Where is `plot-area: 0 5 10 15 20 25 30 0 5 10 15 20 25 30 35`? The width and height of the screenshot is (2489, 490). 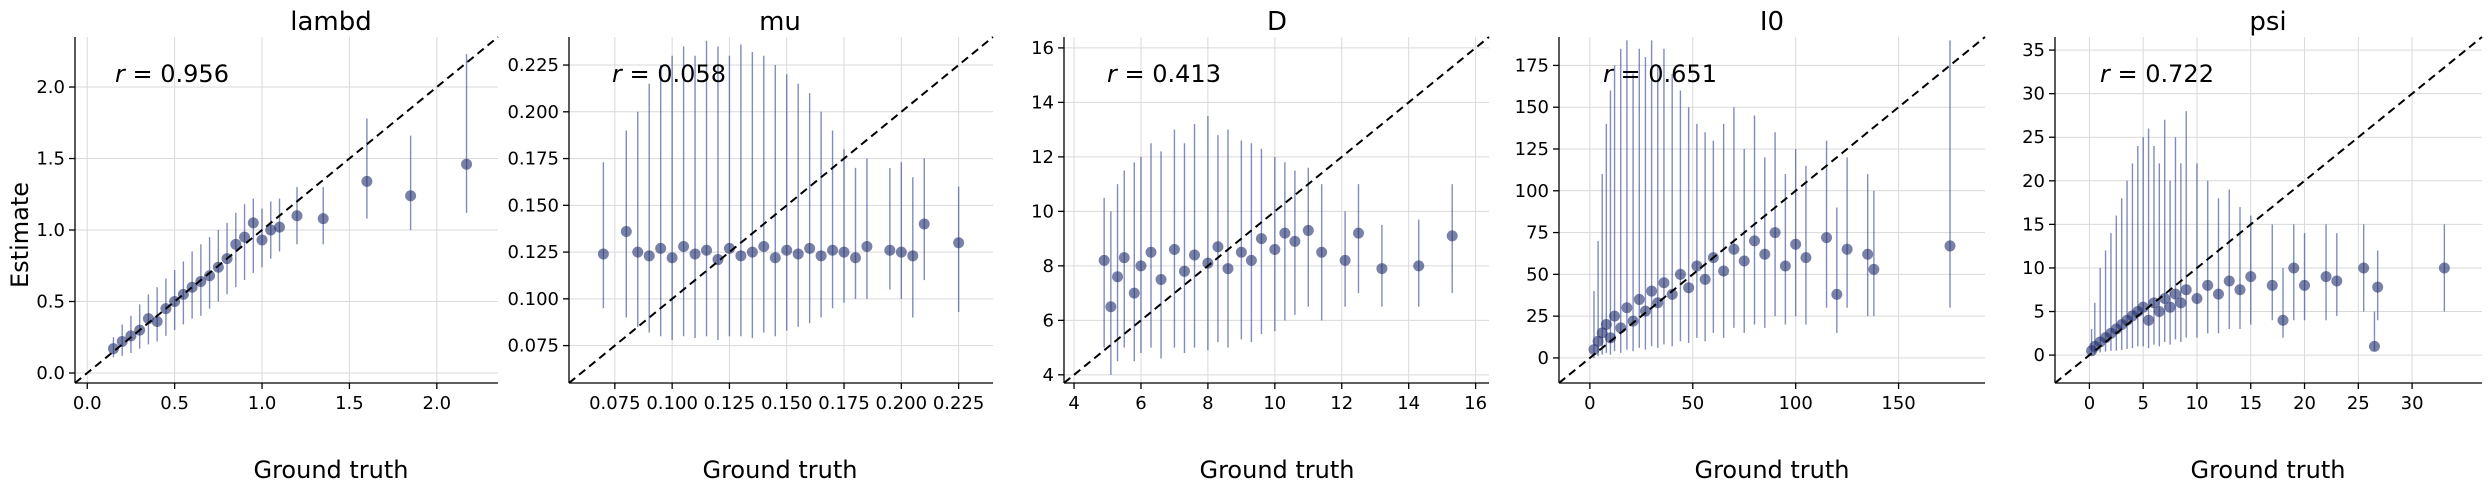
plot-area: 0 5 10 15 20 25 30 0 5 10 15 20 25 30 35 is located at coordinates (2252, 225).